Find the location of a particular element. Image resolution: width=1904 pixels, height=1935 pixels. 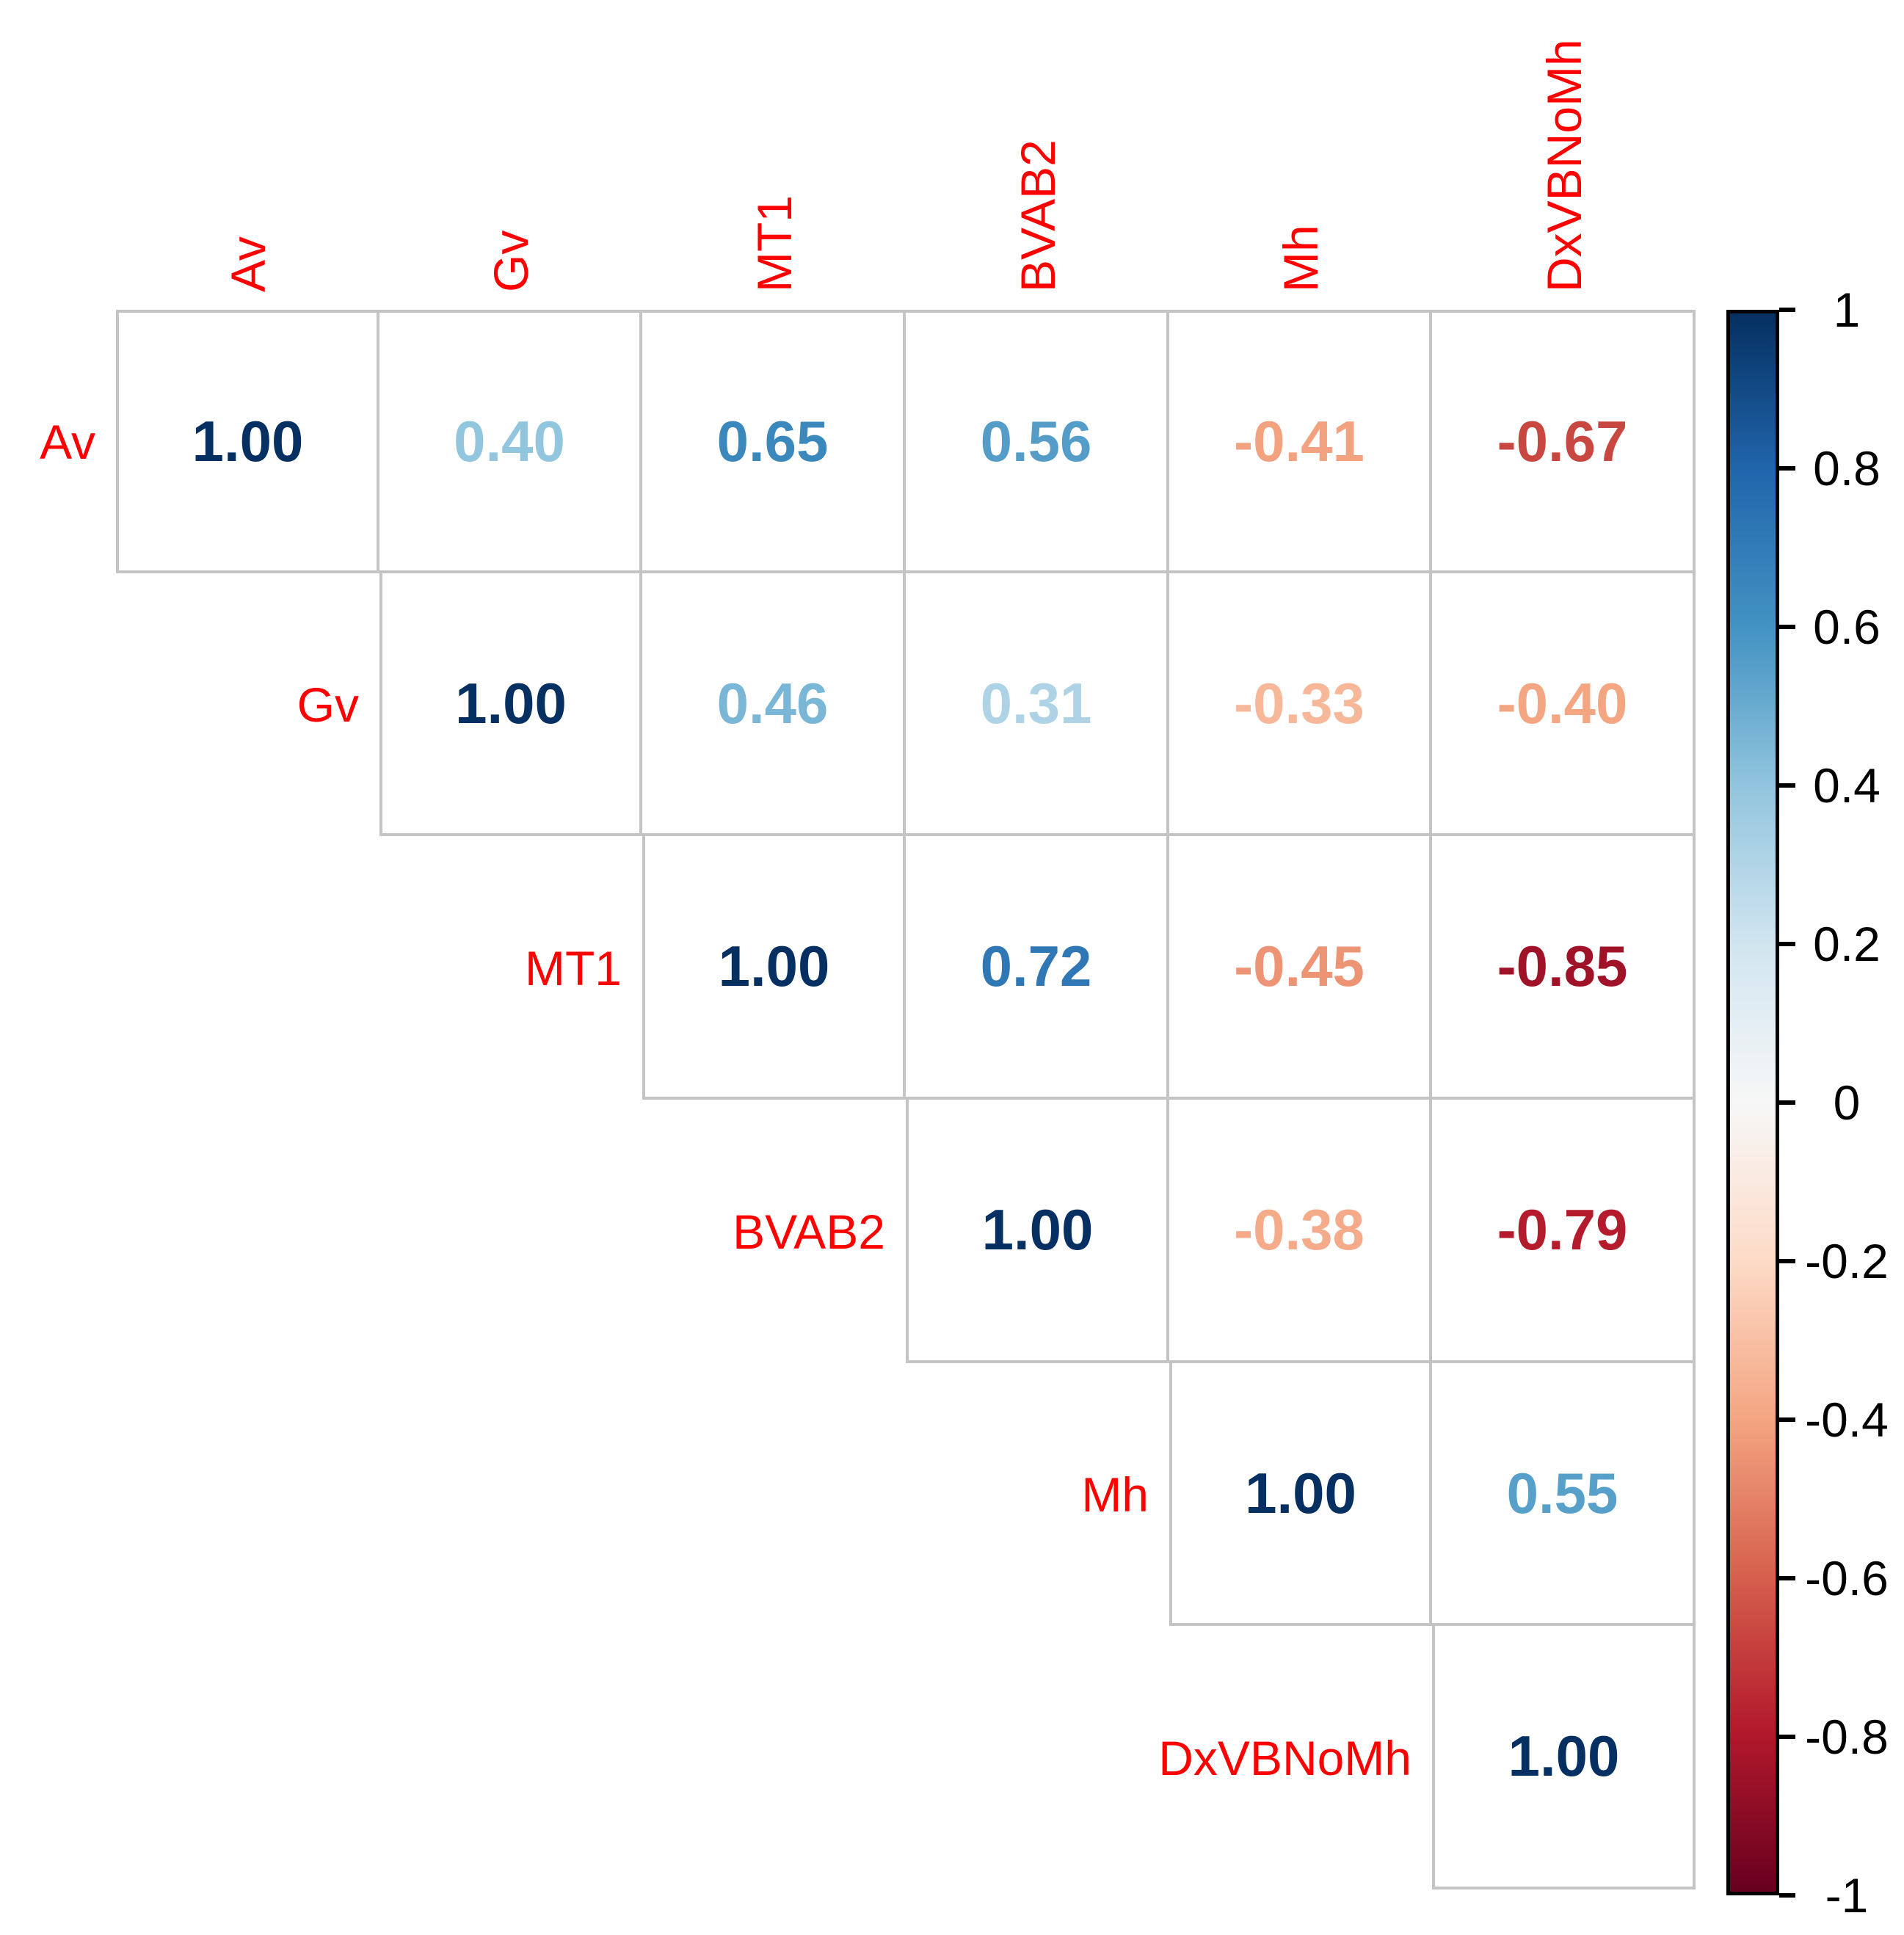

correlation-value: 0.56 is located at coordinates (1036, 441).